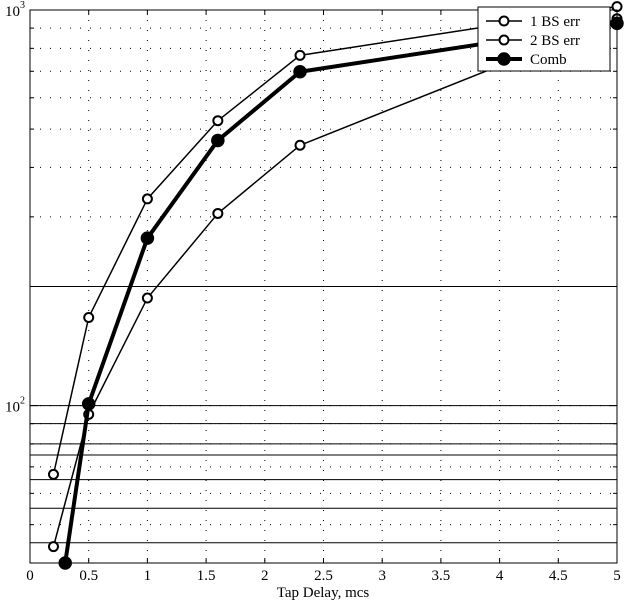 This screenshot has width=626, height=601. Describe the element at coordinates (555, 41) in the screenshot. I see `legend-label: 2 BS err` at that location.